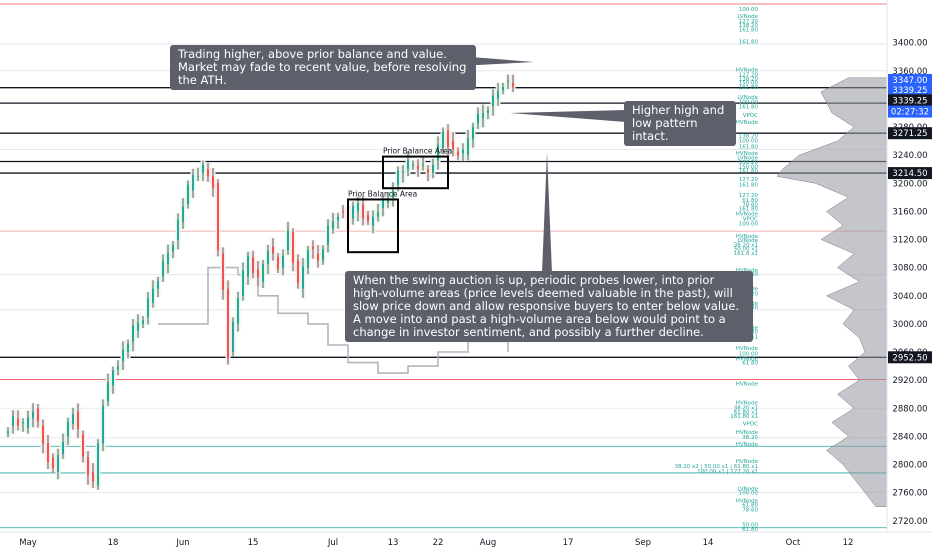  What do you see at coordinates (750, 525) in the screenshot?
I see `level-label-68: 50.00` at bounding box center [750, 525].